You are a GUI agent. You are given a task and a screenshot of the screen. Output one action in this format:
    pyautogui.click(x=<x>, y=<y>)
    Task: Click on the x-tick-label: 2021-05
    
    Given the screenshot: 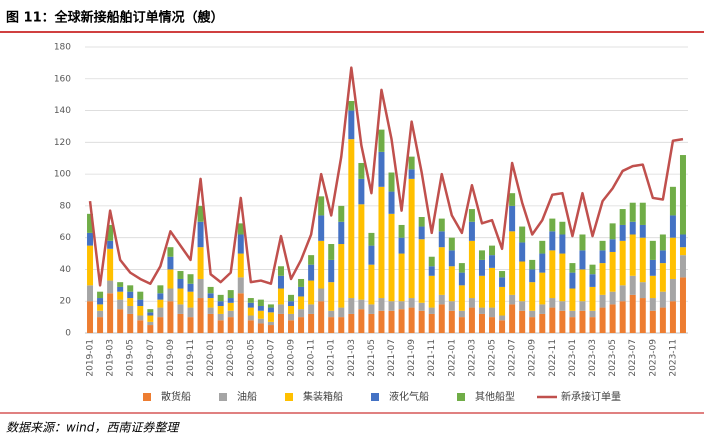 What is the action you would take?
    pyautogui.click(x=372, y=358)
    